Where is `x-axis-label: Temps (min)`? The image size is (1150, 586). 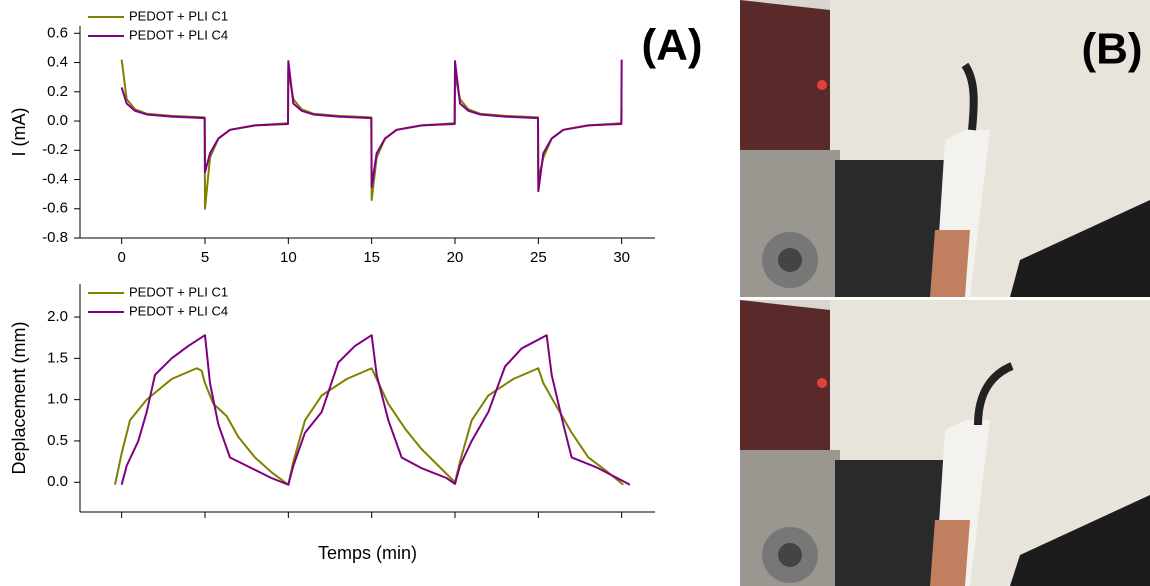 x-axis-label: Temps (min) is located at coordinates (367, 553).